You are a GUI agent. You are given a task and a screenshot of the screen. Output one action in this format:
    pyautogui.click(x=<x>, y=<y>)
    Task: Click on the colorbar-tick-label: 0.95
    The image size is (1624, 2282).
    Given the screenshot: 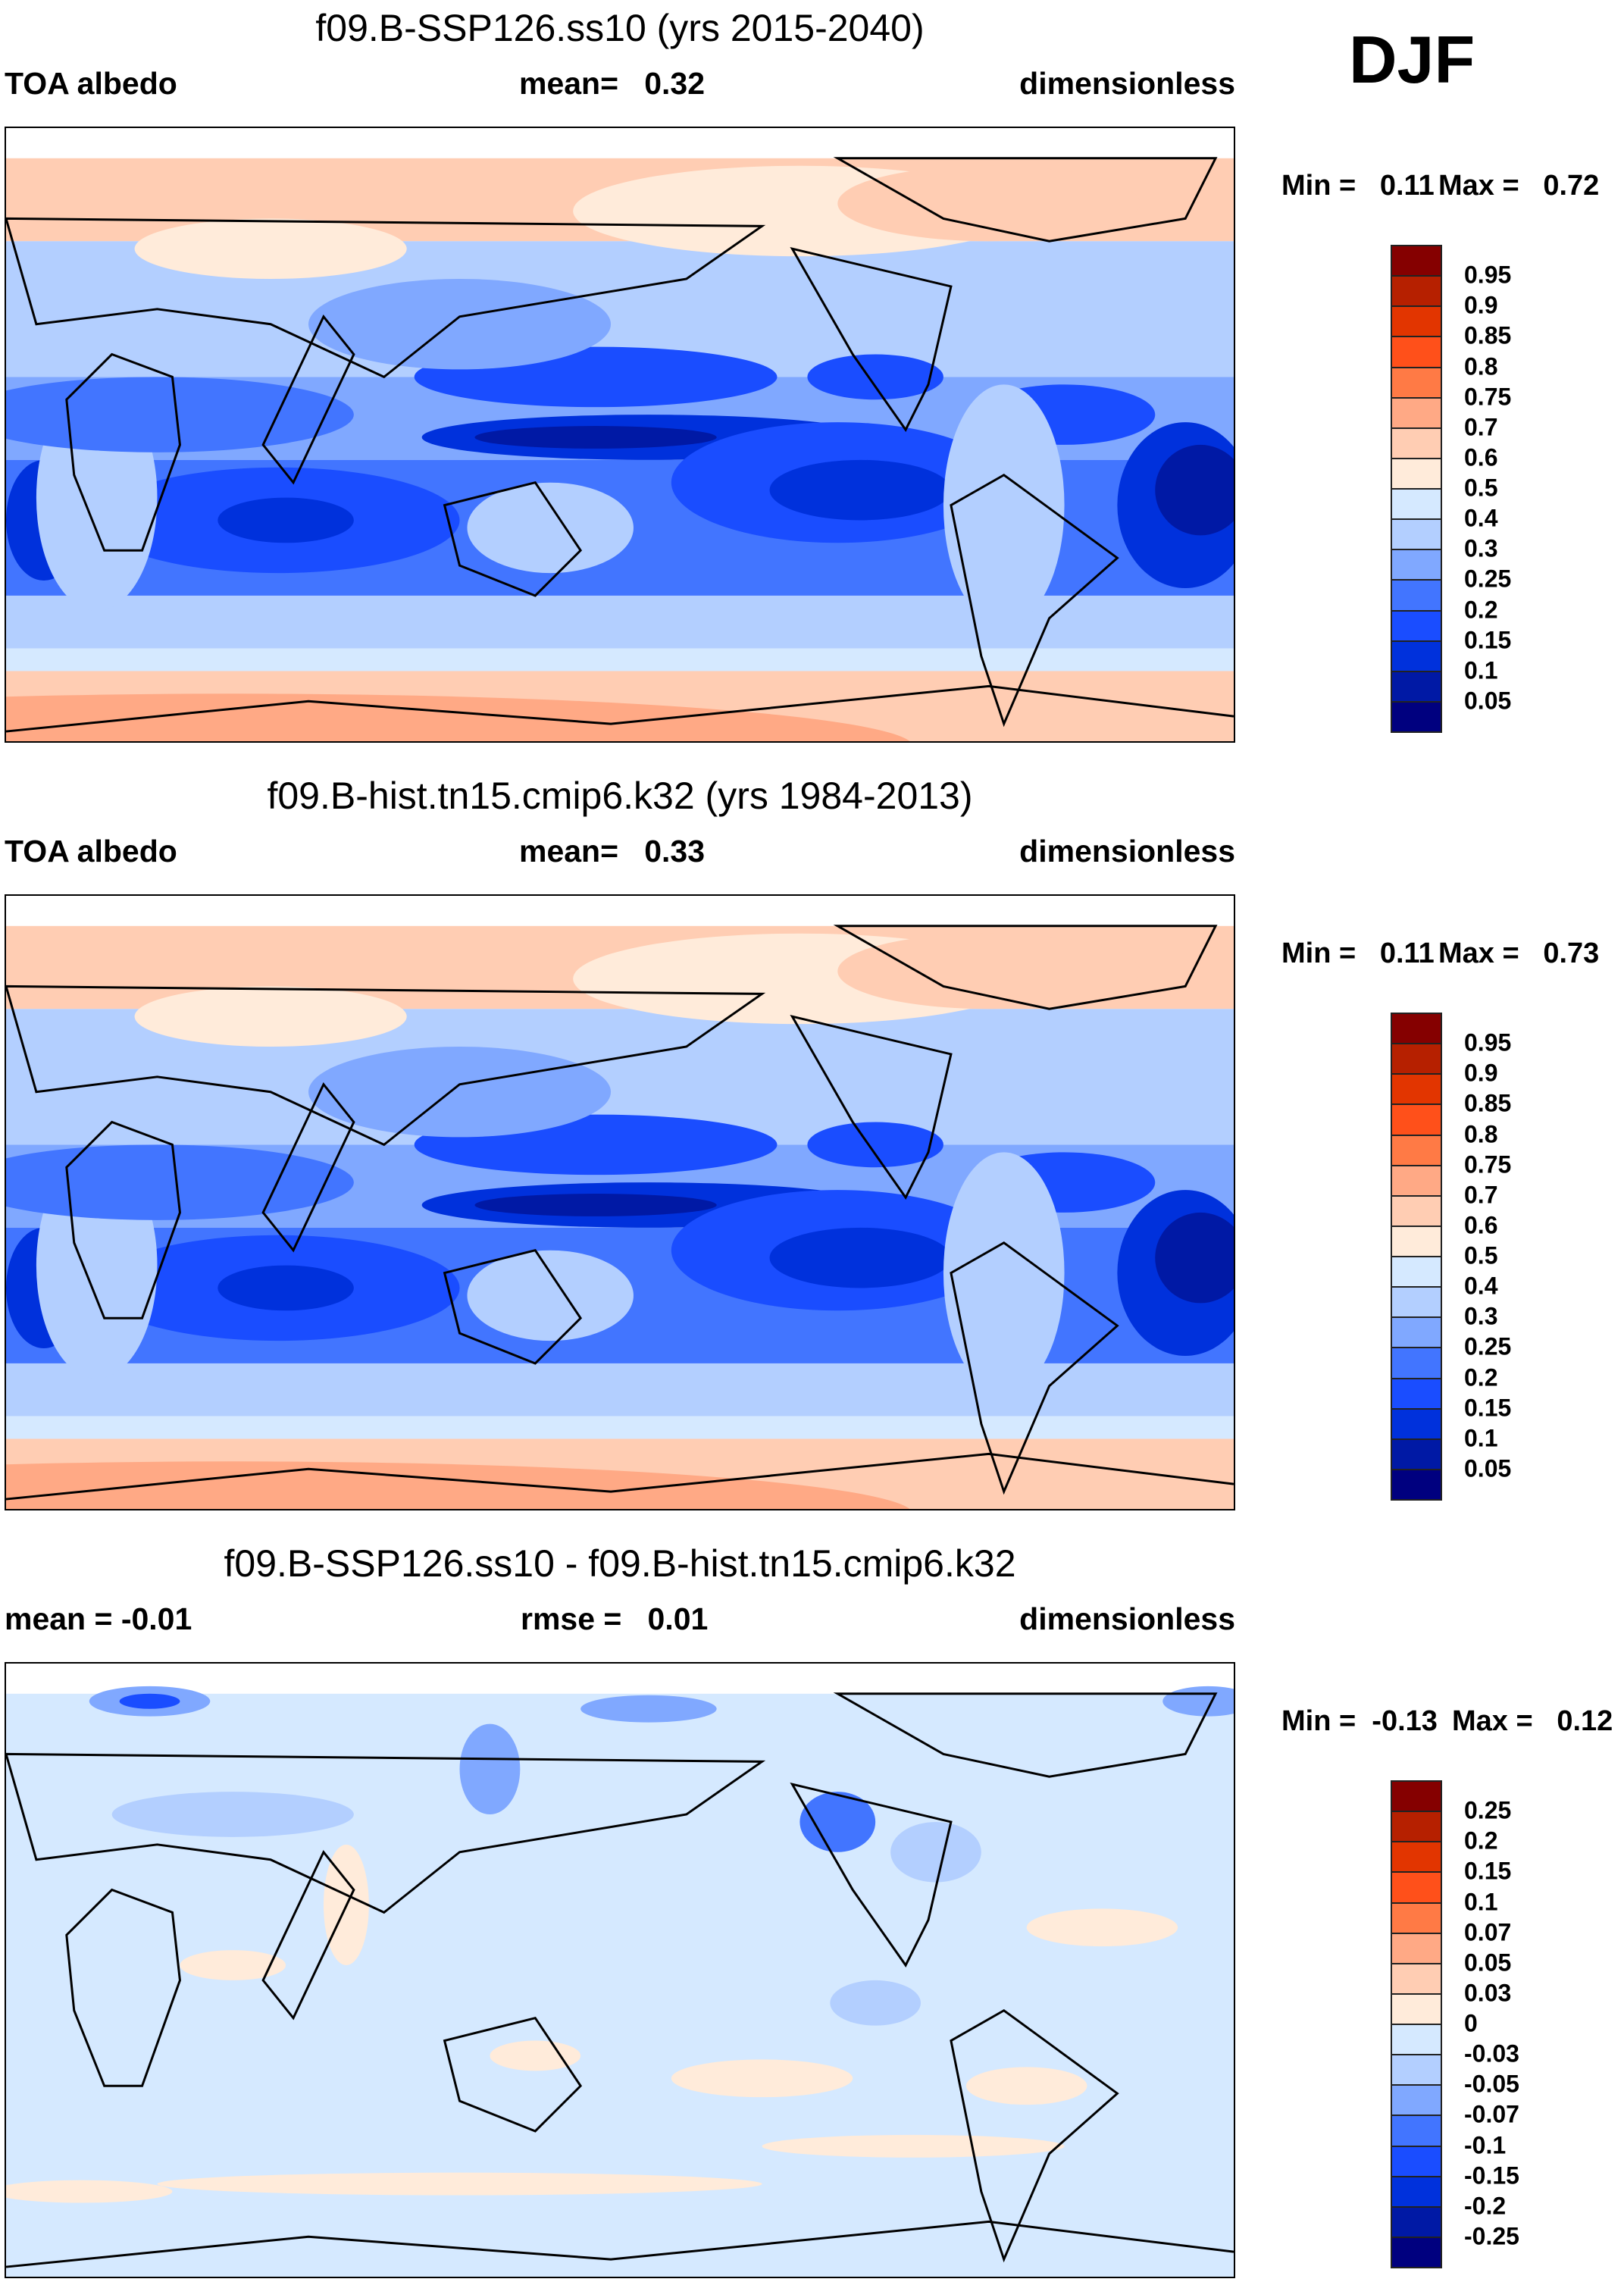 What is the action you would take?
    pyautogui.click(x=1488, y=275)
    